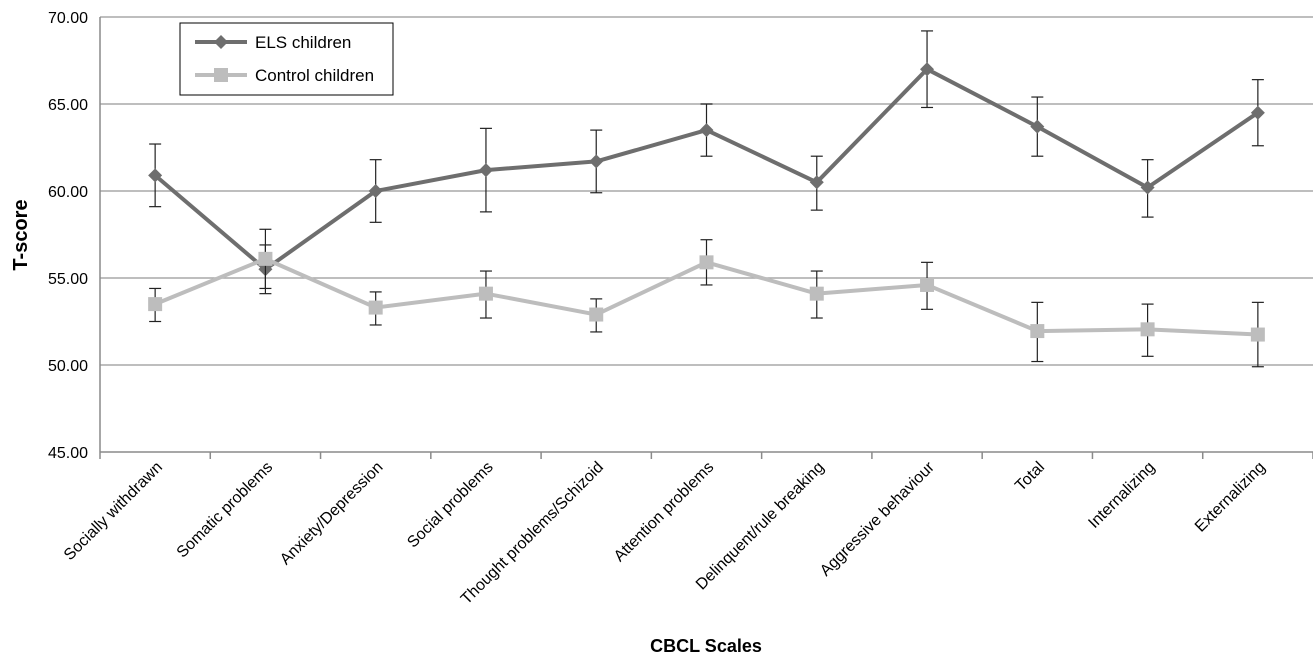 This screenshot has width=1313, height=659. I want to click on y-tick-label: 50.00, so click(68, 366).